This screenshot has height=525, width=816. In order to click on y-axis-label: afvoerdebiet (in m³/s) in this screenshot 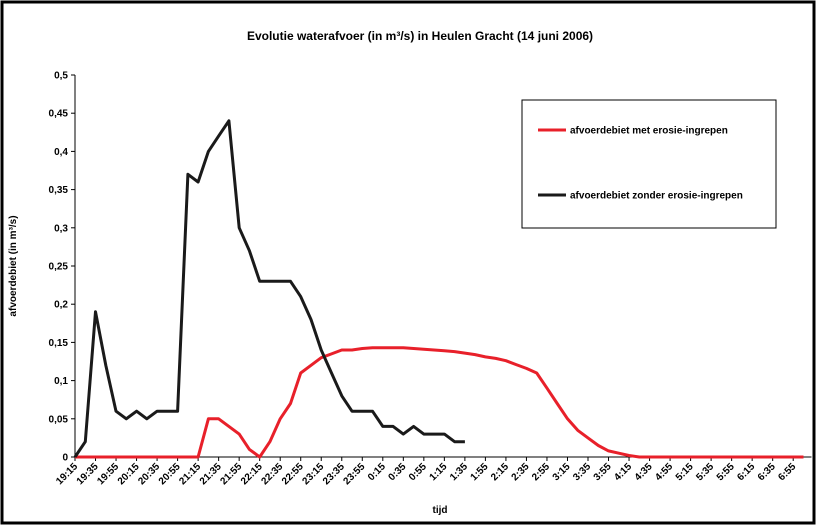, I will do `click(13, 265)`.